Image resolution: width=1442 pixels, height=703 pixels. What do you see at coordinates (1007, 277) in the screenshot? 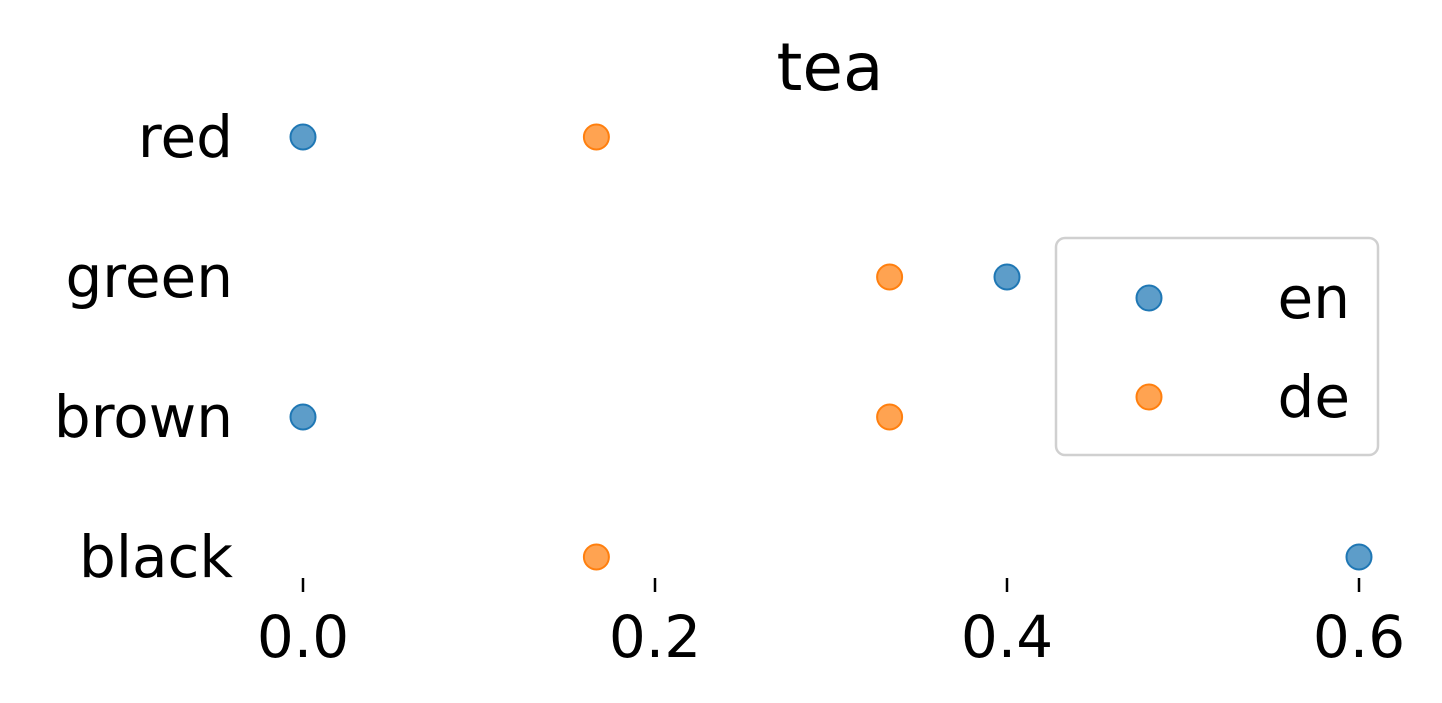
I see `point-en-green` at bounding box center [1007, 277].